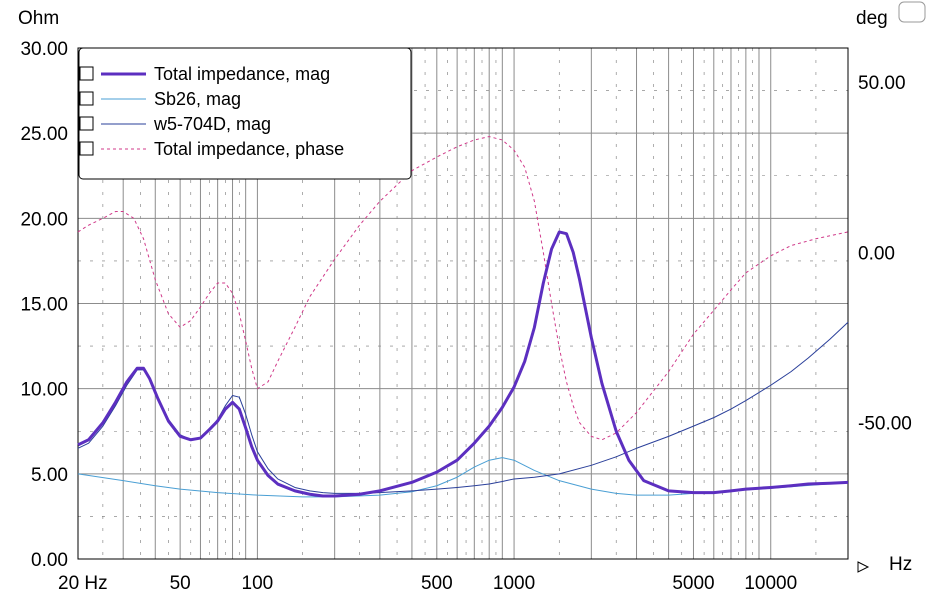  I want to click on y-tick-label-right: 50.00, so click(882, 83).